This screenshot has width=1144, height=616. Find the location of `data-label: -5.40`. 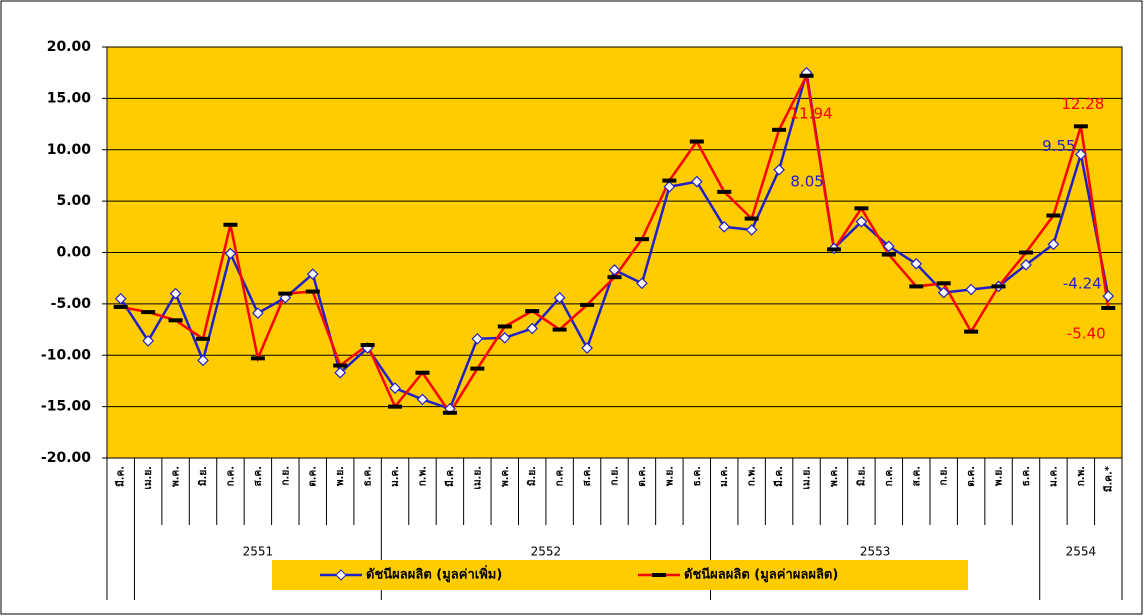

data-label: -5.40 is located at coordinates (1086, 333).